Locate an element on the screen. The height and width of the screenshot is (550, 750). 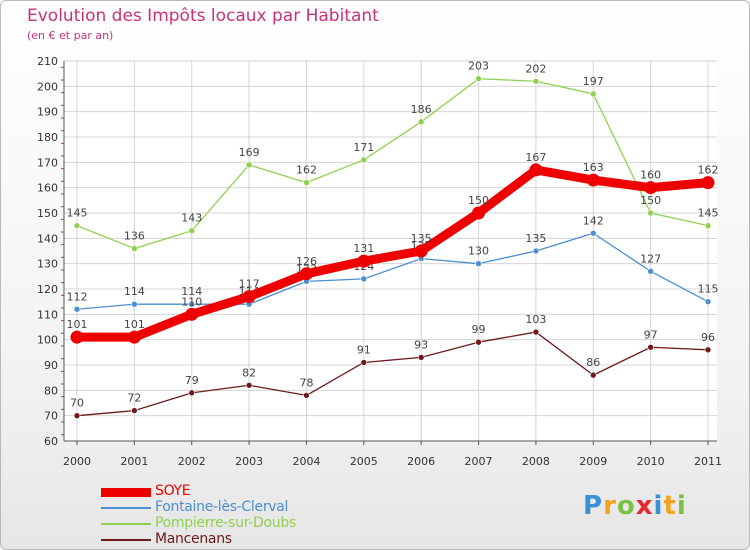
x-tick-label: 2011 is located at coordinates (708, 461).